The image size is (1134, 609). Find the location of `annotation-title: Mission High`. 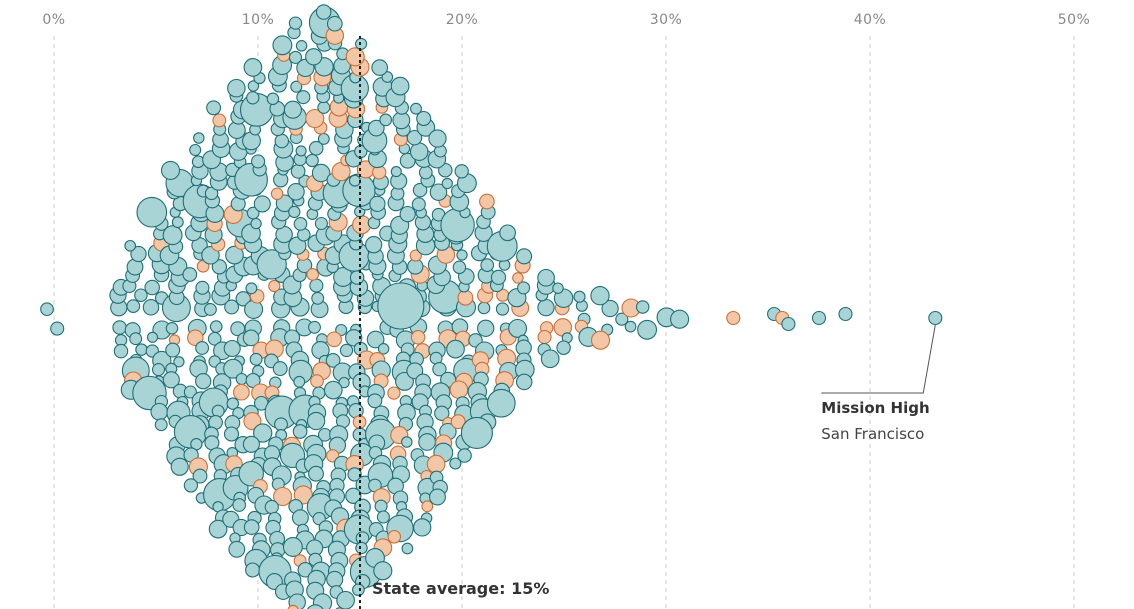

annotation-title: Mission High is located at coordinates (875, 408).